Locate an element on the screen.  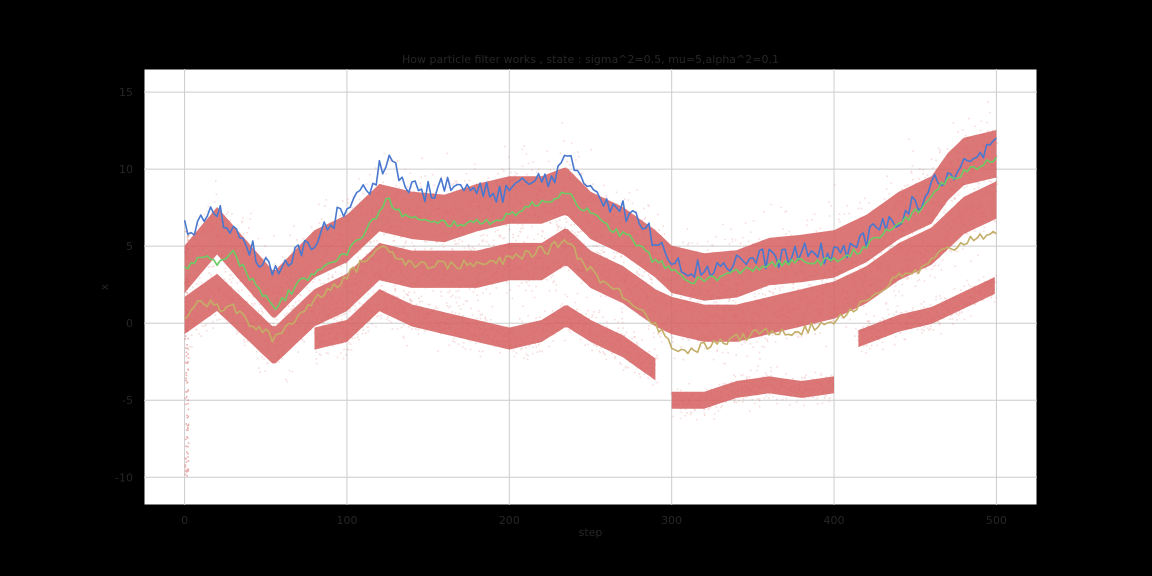
x-tick-label: 300 is located at coordinates (671, 520).